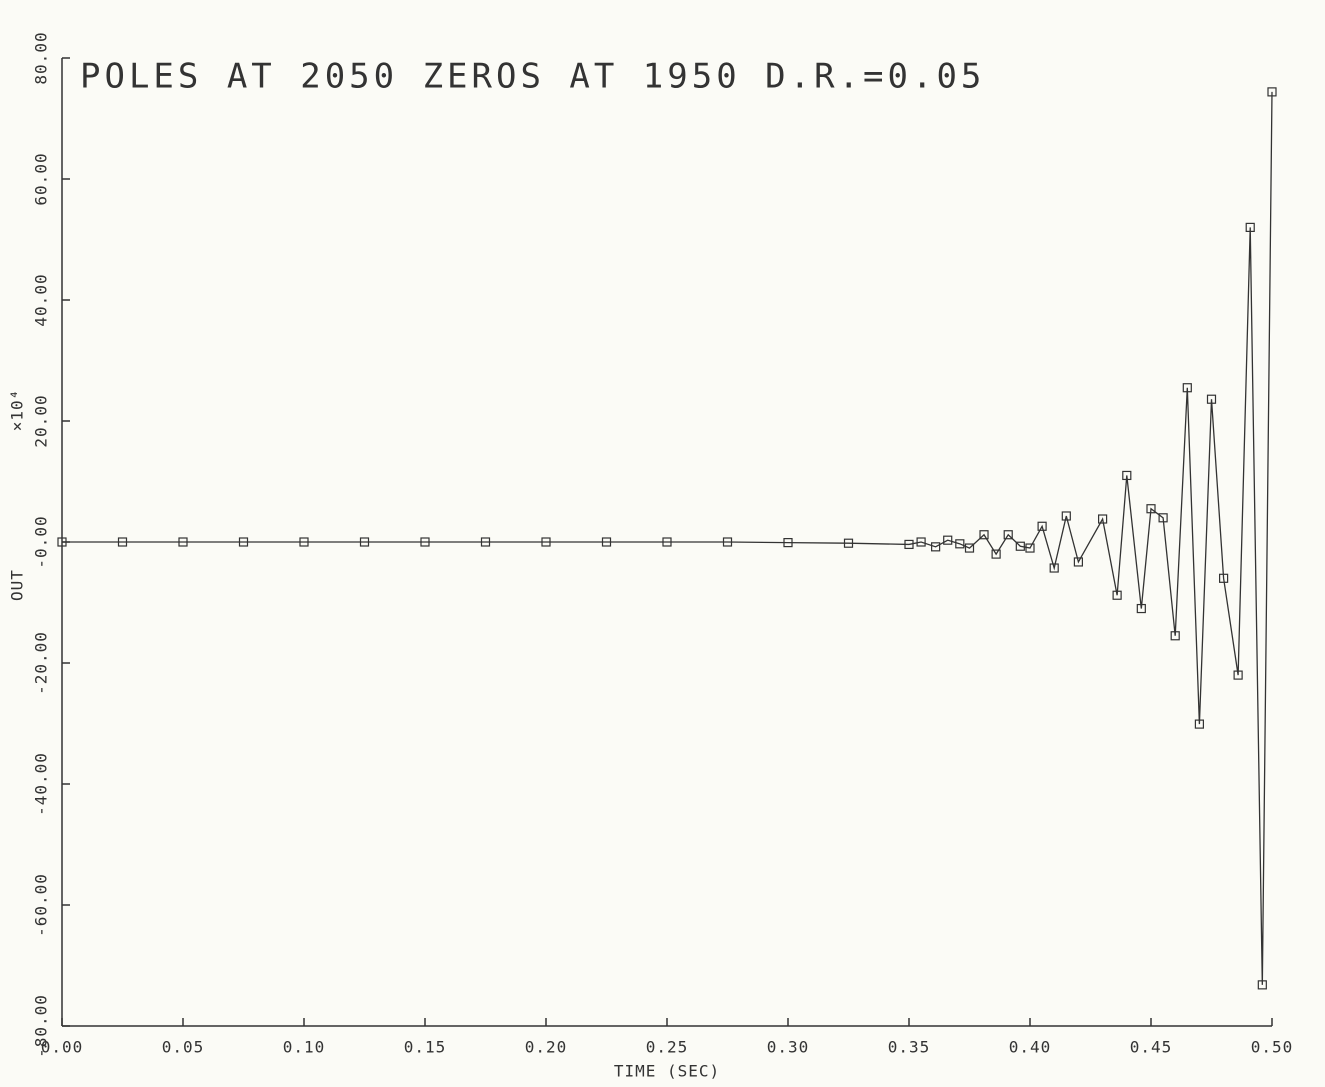  I want to click on x-tick-label: 0.15, so click(425, 1047).